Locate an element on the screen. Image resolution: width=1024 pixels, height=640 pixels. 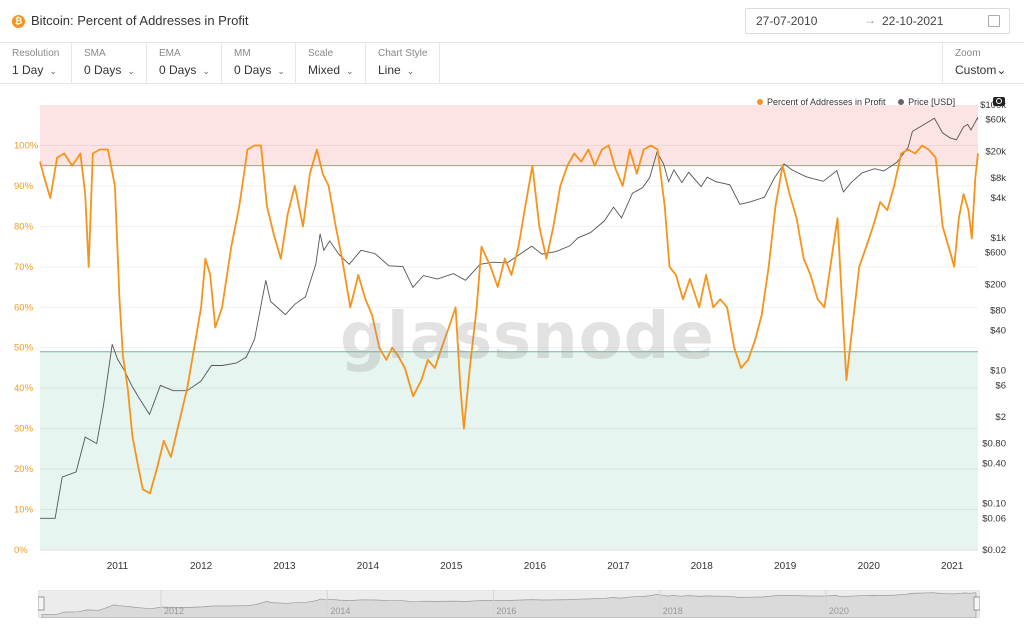
mm-dropdown: MM 0 Days ⌄ is located at coordinates (259, 63).